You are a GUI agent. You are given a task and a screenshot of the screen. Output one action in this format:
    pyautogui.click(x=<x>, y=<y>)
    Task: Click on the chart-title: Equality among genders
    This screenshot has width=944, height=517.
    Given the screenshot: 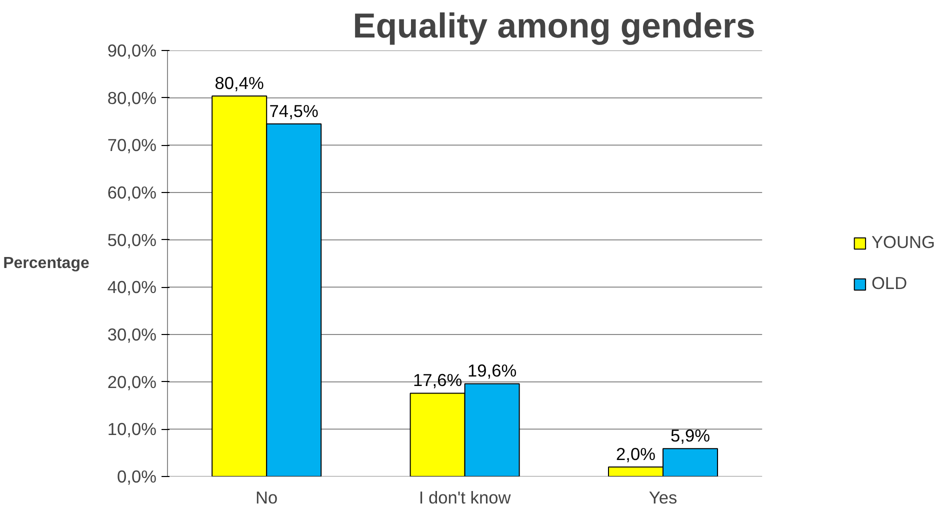 What is the action you would take?
    pyautogui.click(x=554, y=27)
    